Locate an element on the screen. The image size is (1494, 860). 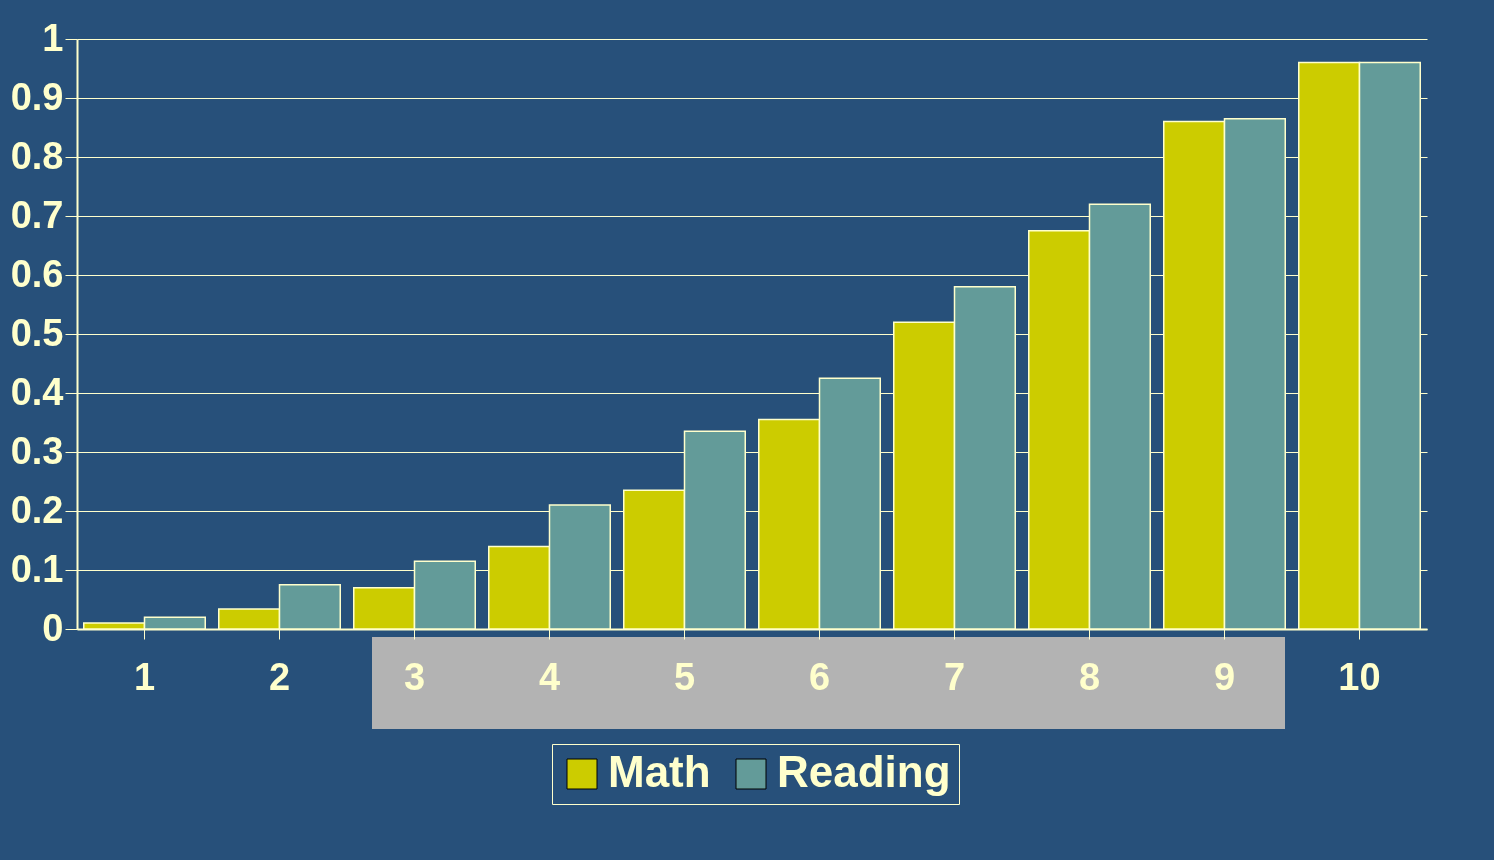
y-tick-label: 1 is located at coordinates (53, 37).